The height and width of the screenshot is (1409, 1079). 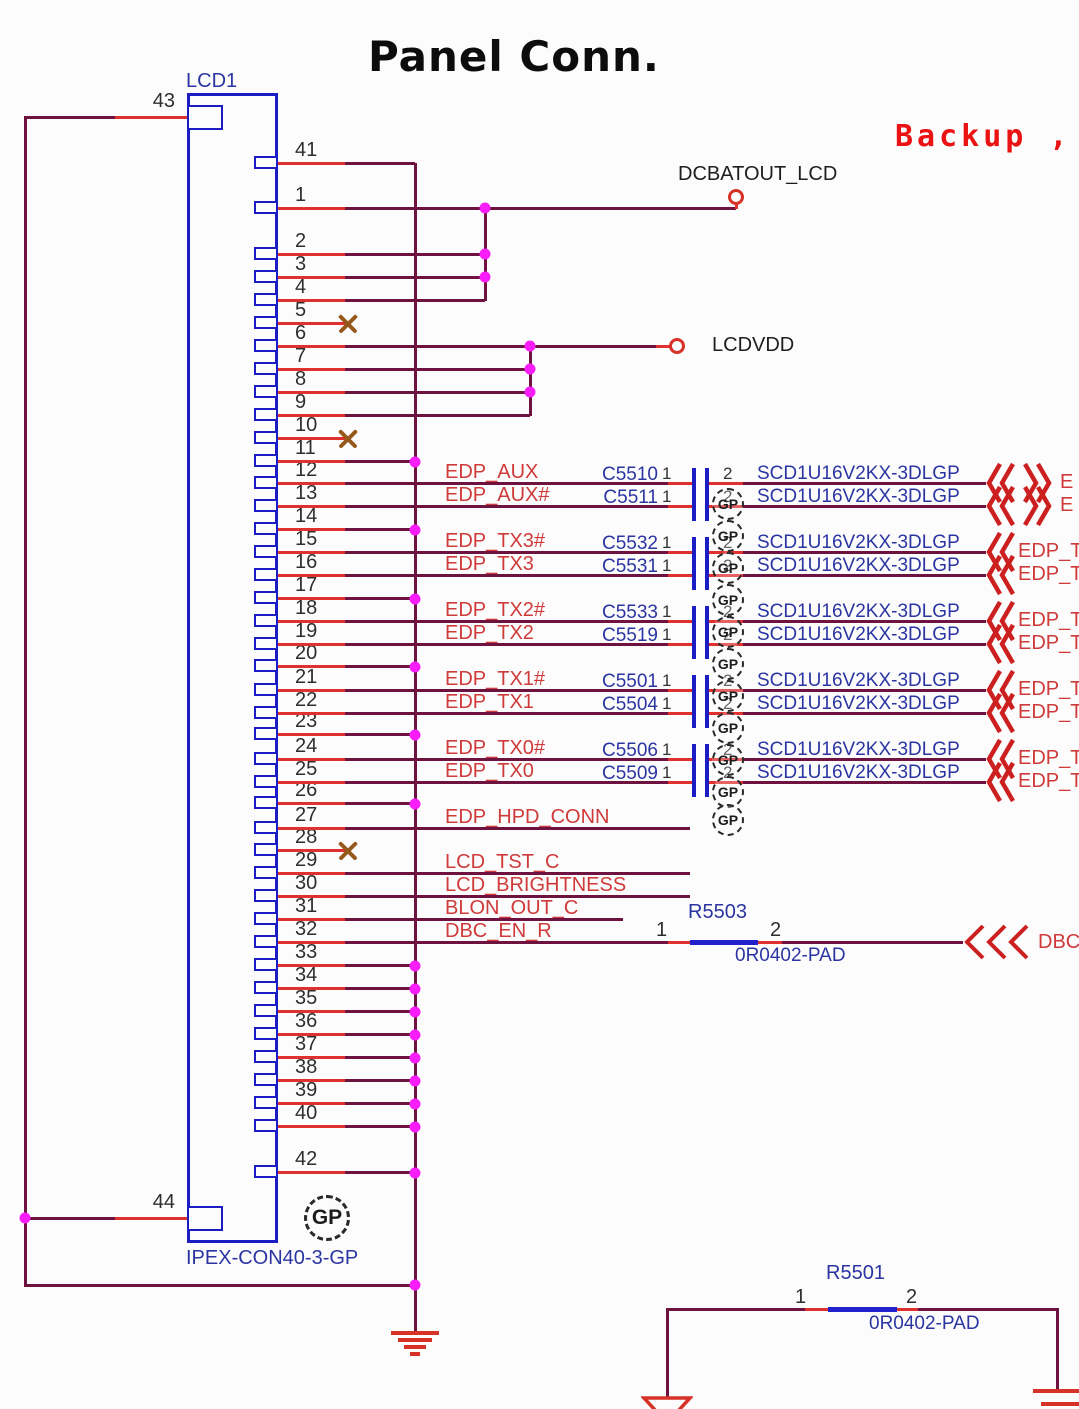 I want to click on capacitor-refdes: C5509, so click(x=630, y=773).